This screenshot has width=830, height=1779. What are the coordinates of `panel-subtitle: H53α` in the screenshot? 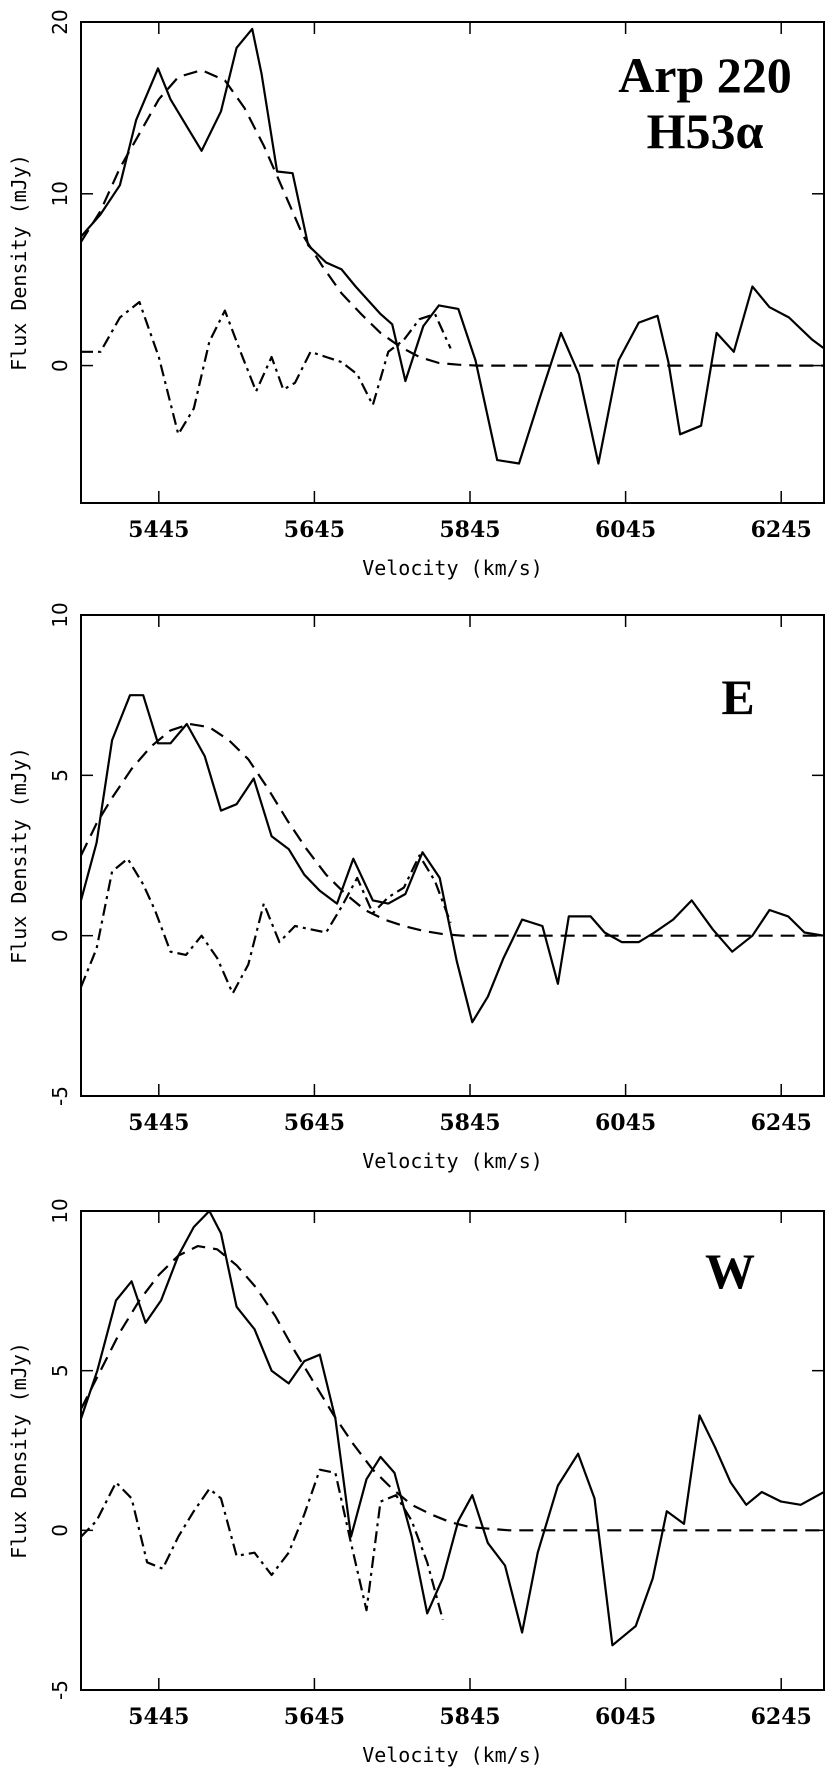 It's located at (705, 131).